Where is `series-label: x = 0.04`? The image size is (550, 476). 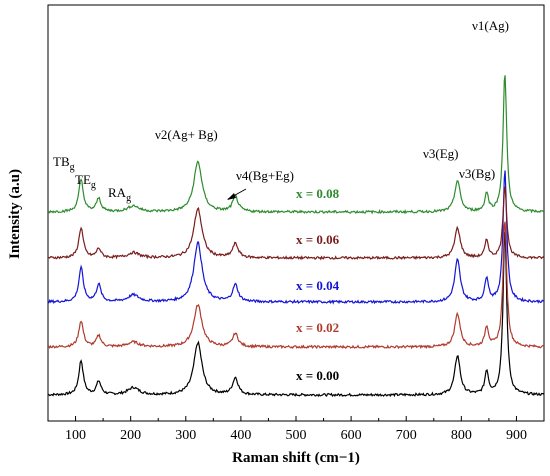 series-label: x = 0.04 is located at coordinates (318, 285).